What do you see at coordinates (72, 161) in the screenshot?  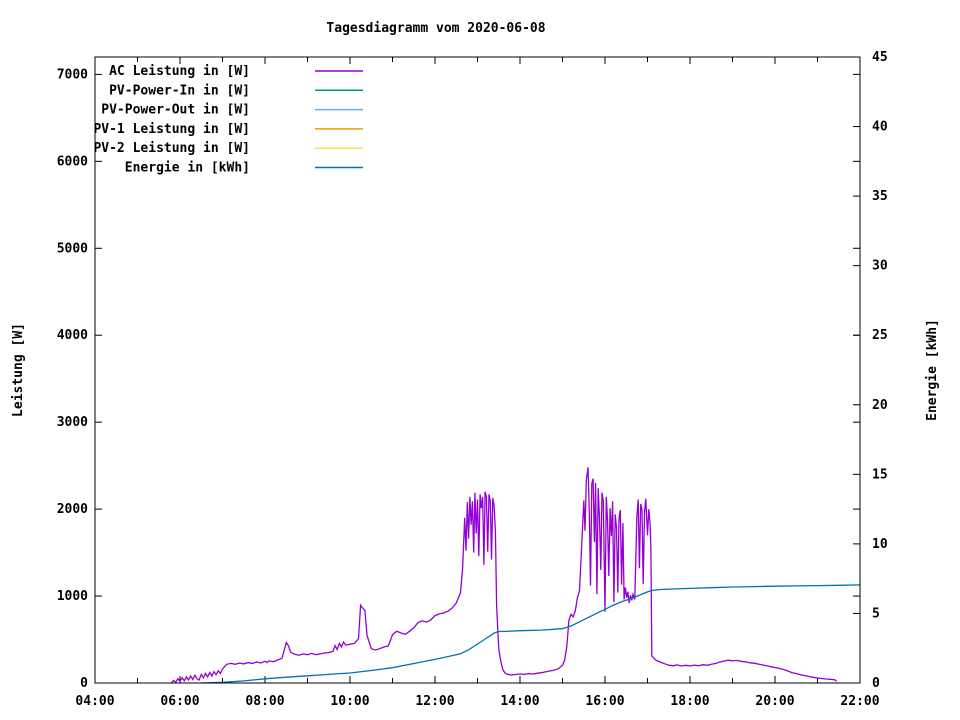 I see `y-left-tick-label: 6000` at bounding box center [72, 161].